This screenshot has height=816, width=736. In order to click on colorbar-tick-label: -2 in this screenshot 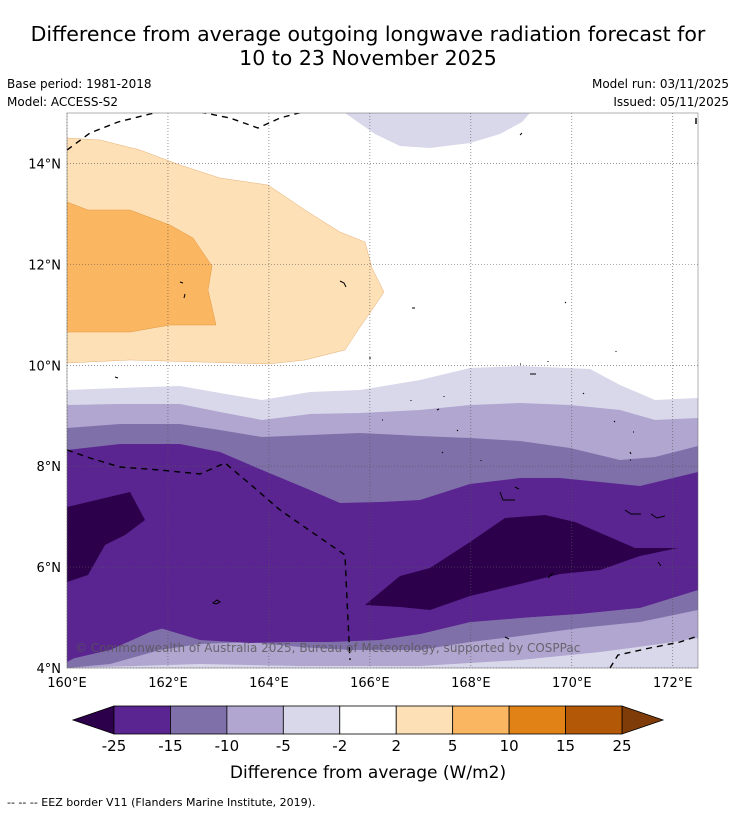, I will do `click(339, 746)`.